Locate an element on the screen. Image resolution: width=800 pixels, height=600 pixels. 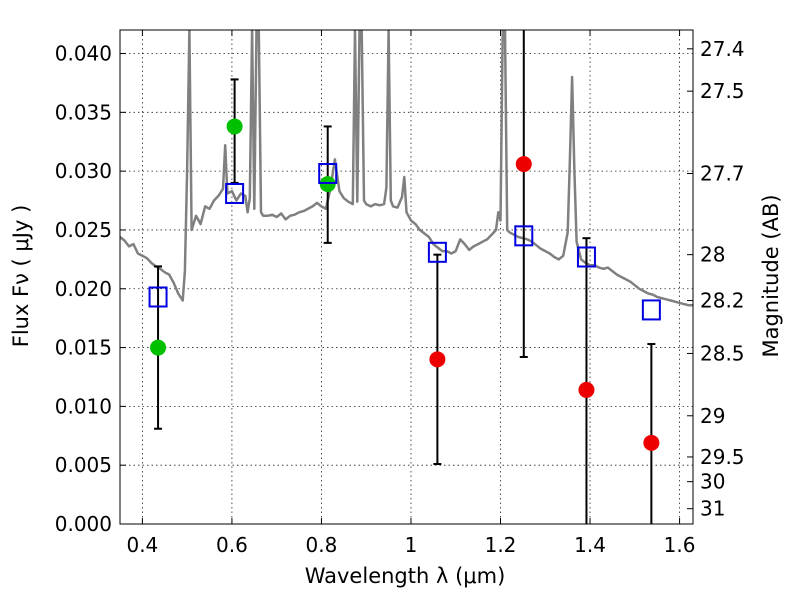
right-tick-label: 28.2 is located at coordinates (722, 301).